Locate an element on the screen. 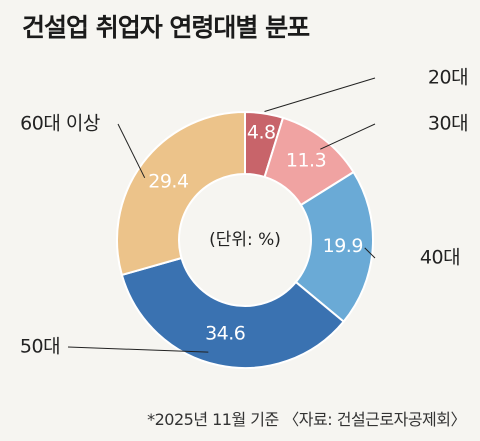 The image size is (480, 441). unit-label: (단위: %) is located at coordinates (245, 240).